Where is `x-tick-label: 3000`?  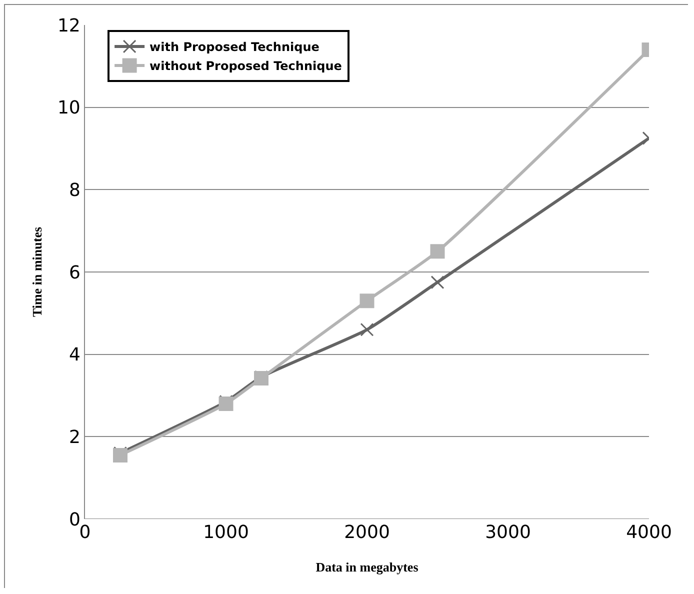 x-tick-label: 3000 is located at coordinates (508, 532).